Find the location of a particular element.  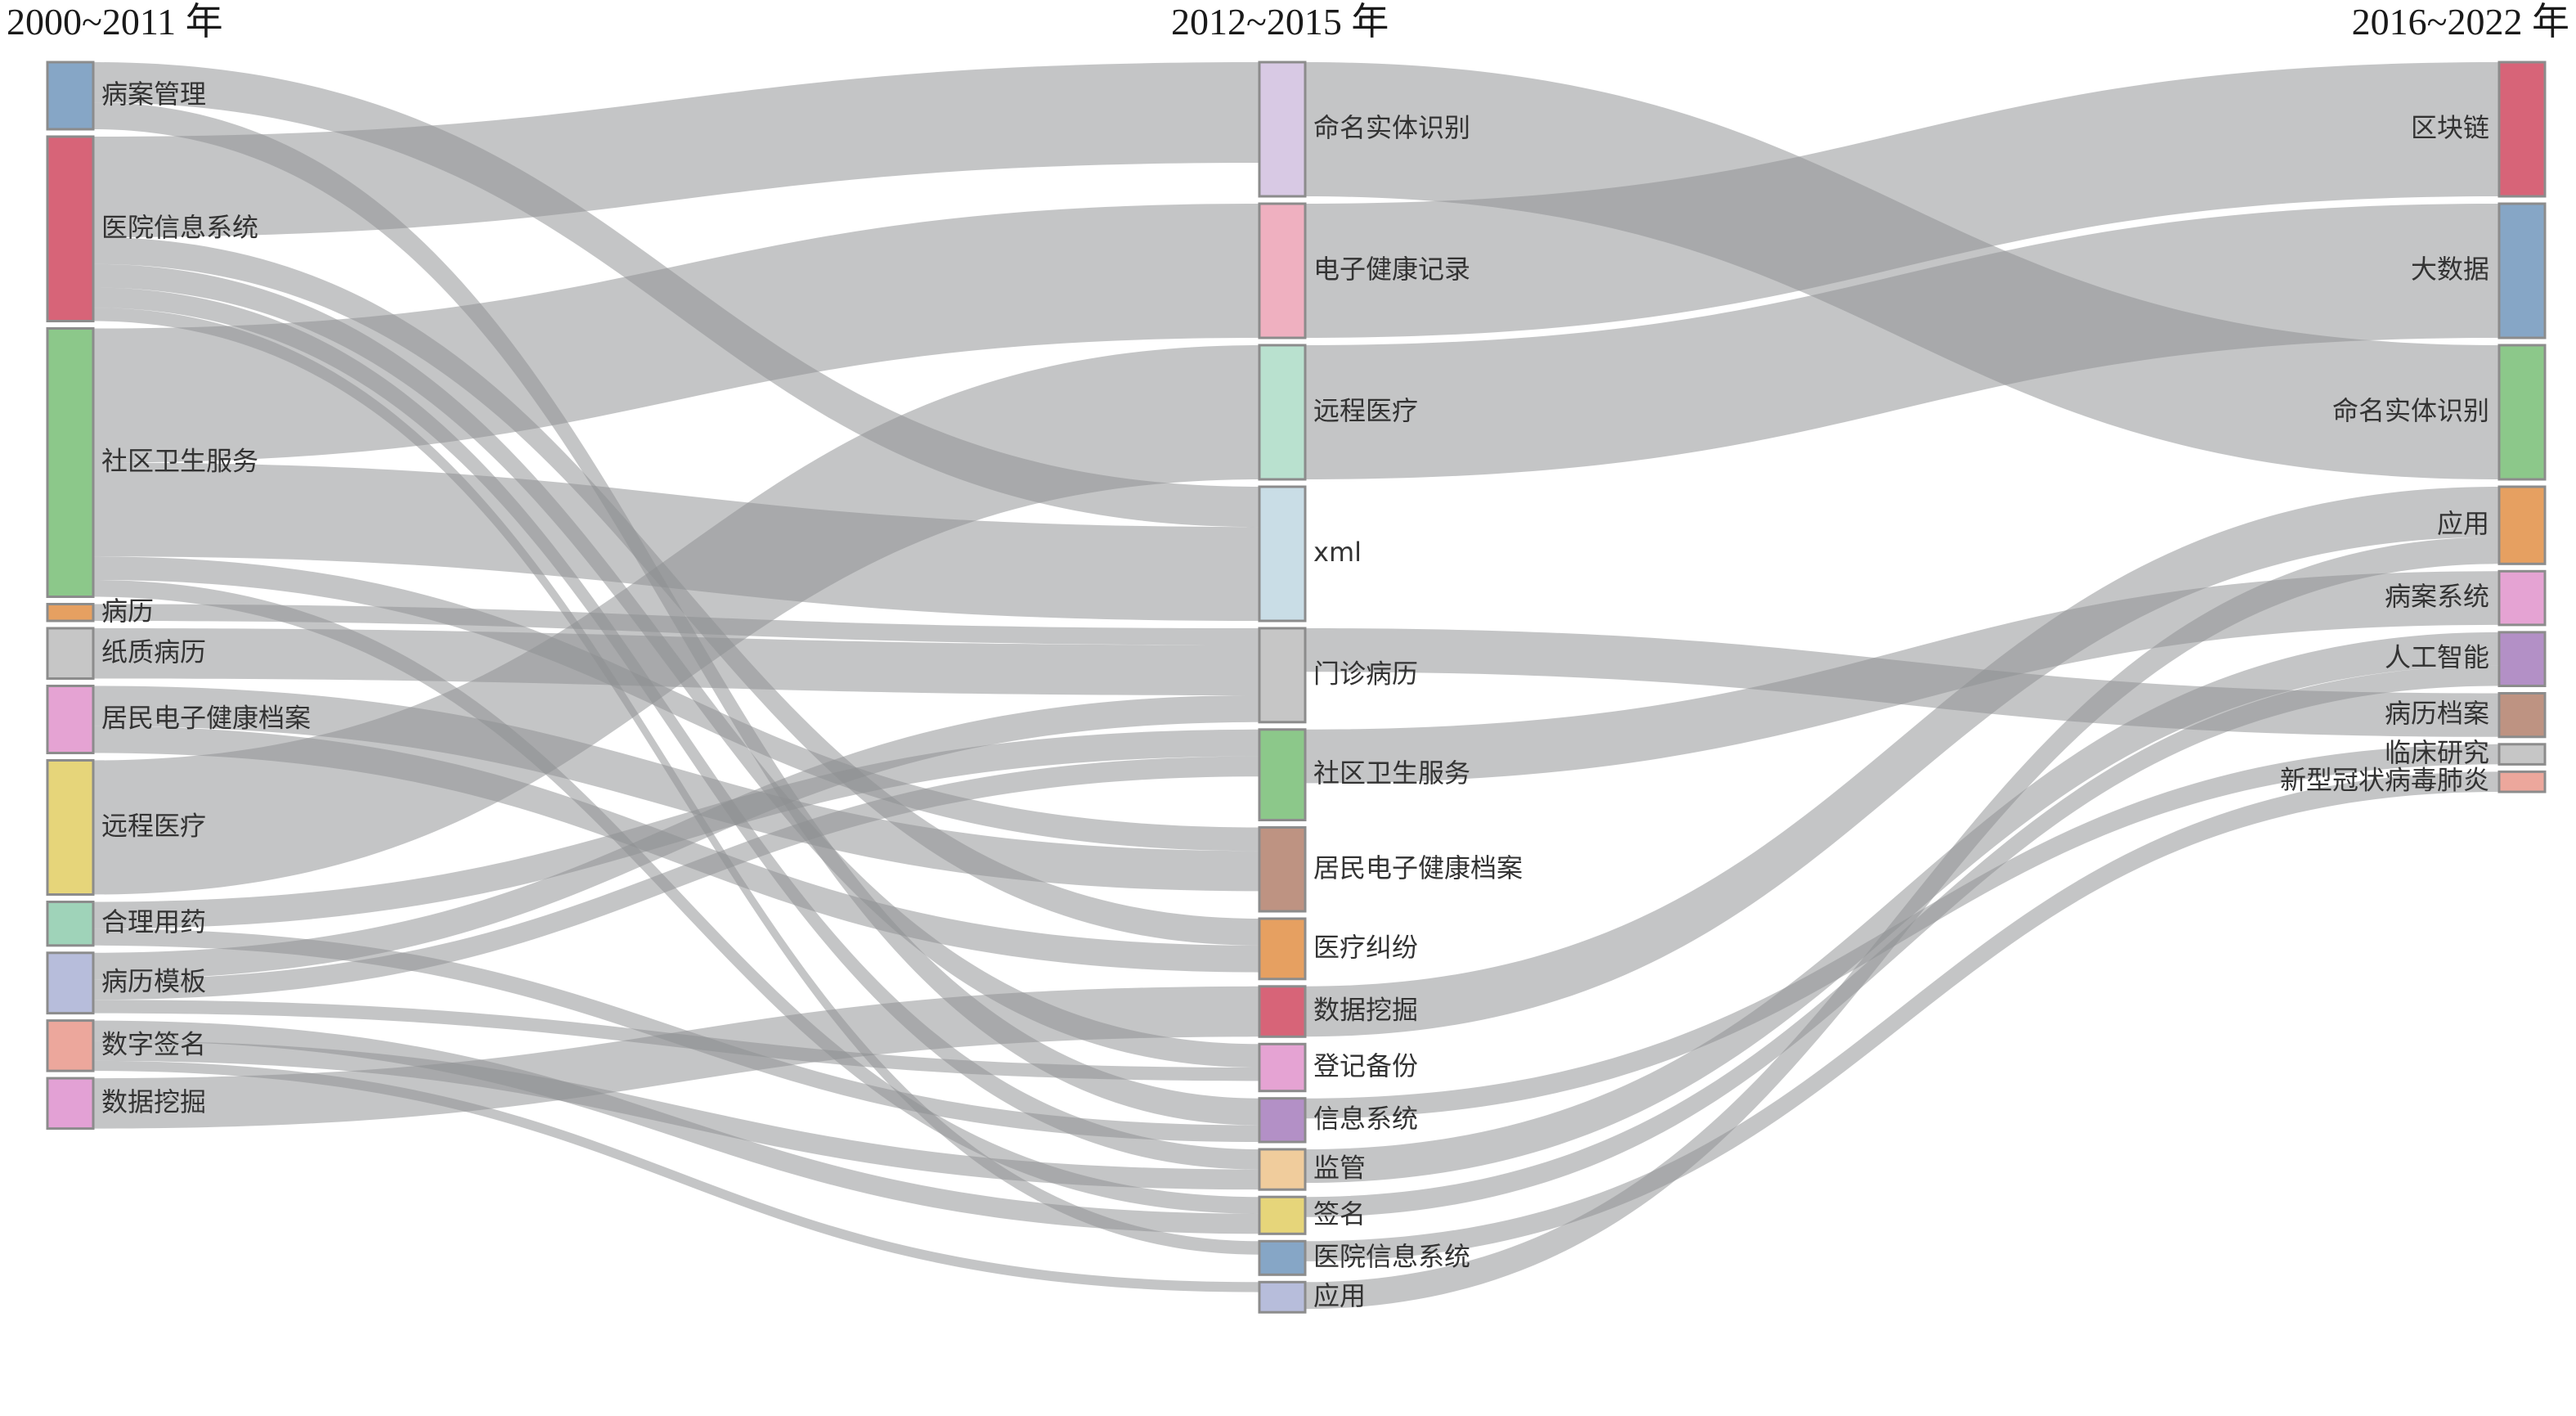

node-A11: 数据挖掘 is located at coordinates (126, 1104).